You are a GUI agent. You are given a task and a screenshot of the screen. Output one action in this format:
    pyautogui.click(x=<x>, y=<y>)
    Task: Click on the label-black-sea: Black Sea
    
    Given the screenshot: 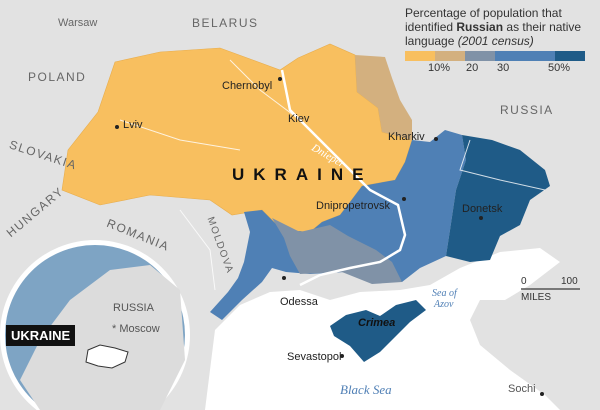 What is the action you would take?
    pyautogui.click(x=366, y=389)
    